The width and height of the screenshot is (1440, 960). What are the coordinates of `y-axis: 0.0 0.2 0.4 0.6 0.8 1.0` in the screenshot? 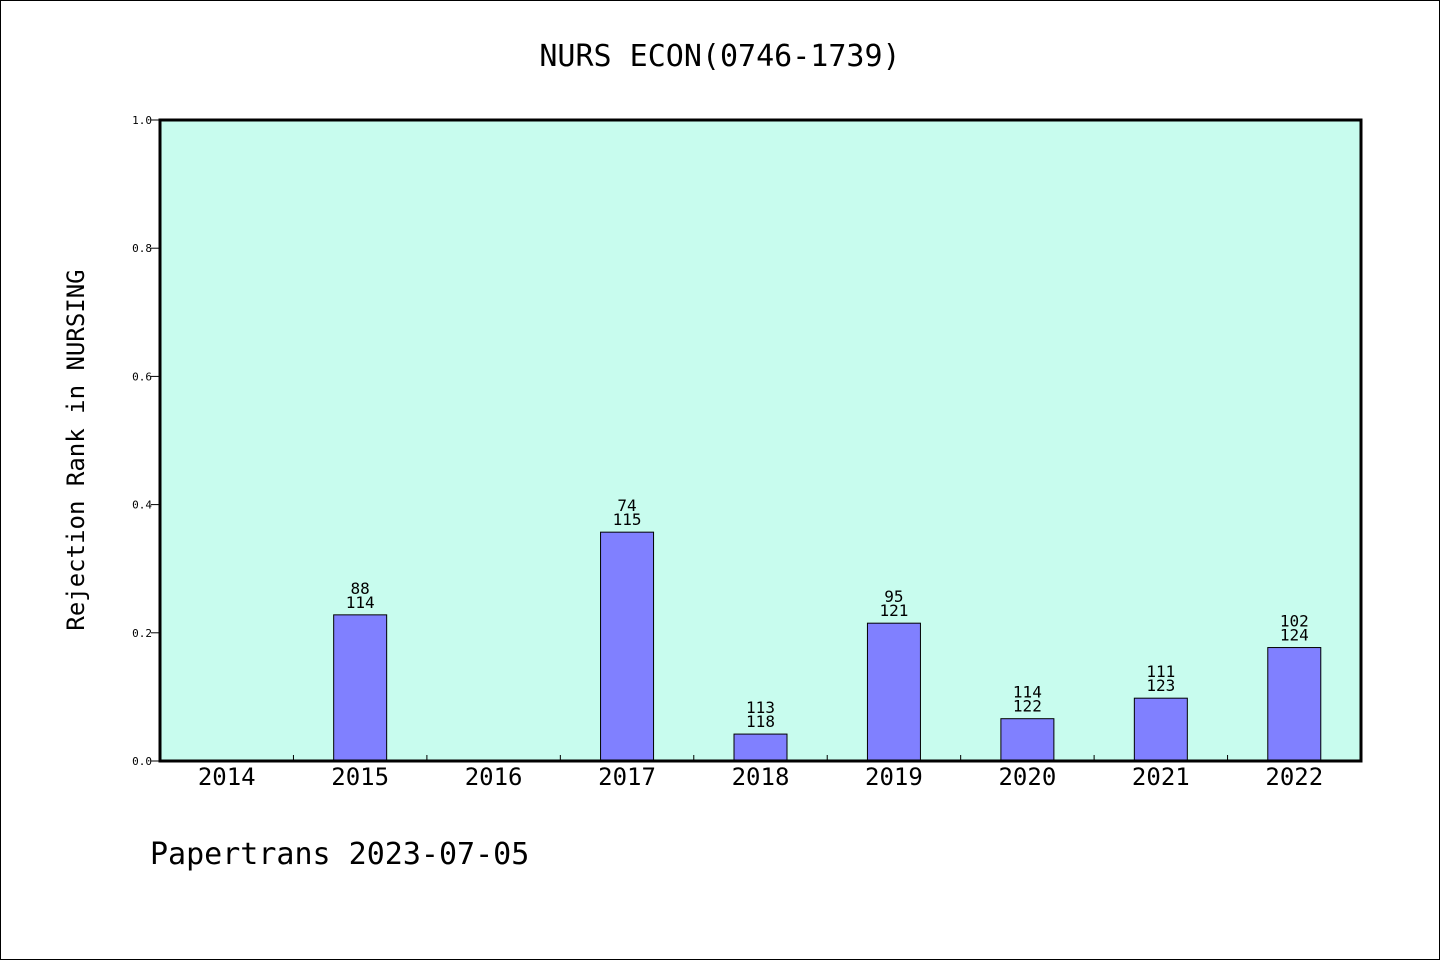 It's located at (146, 441).